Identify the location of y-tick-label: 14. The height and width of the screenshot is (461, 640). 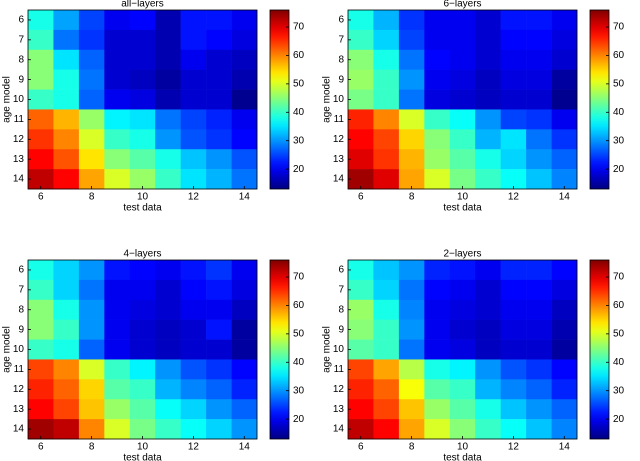
(339, 429).